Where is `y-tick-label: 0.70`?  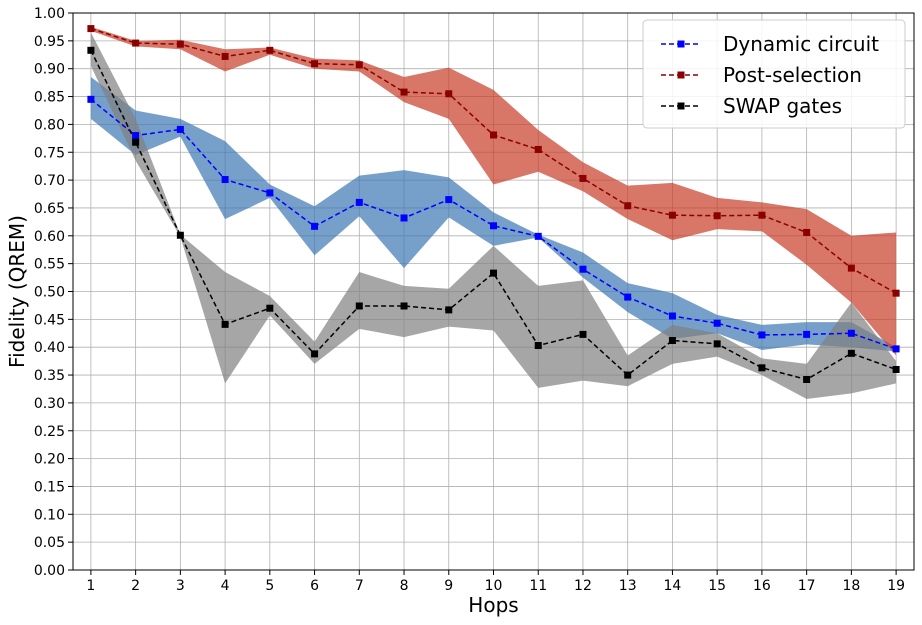 y-tick-label: 0.70 is located at coordinates (49, 181).